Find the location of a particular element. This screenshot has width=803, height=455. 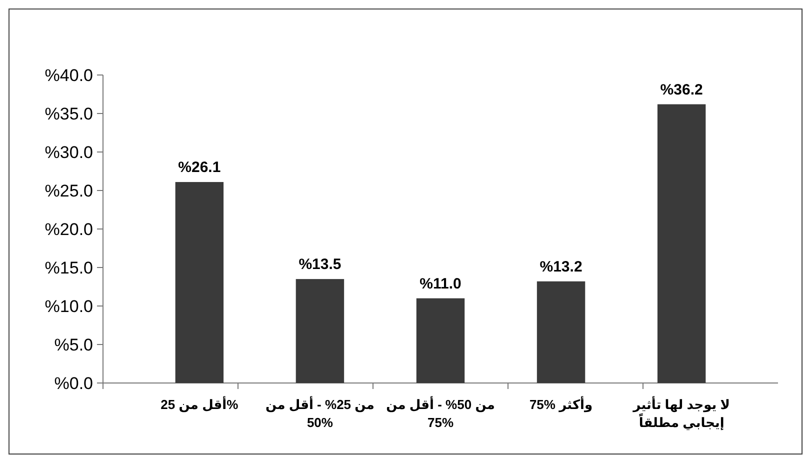

y-tick-label: %0.0 is located at coordinates (73, 383).